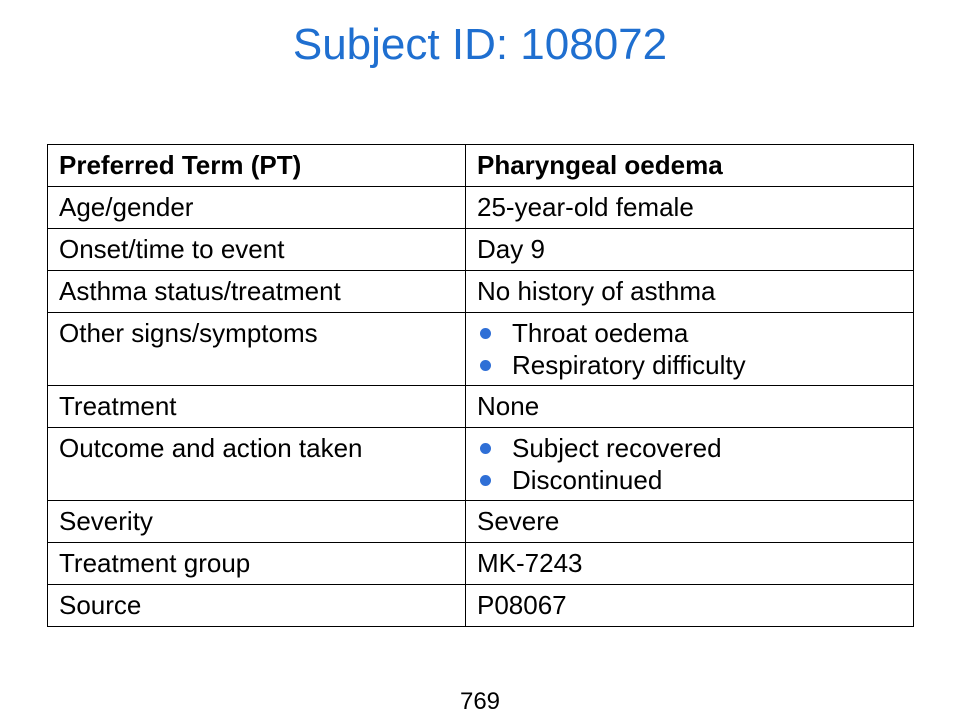 The width and height of the screenshot is (960, 720). Describe the element at coordinates (257, 464) in the screenshot. I see `row-label: Outcome and action taken` at that location.